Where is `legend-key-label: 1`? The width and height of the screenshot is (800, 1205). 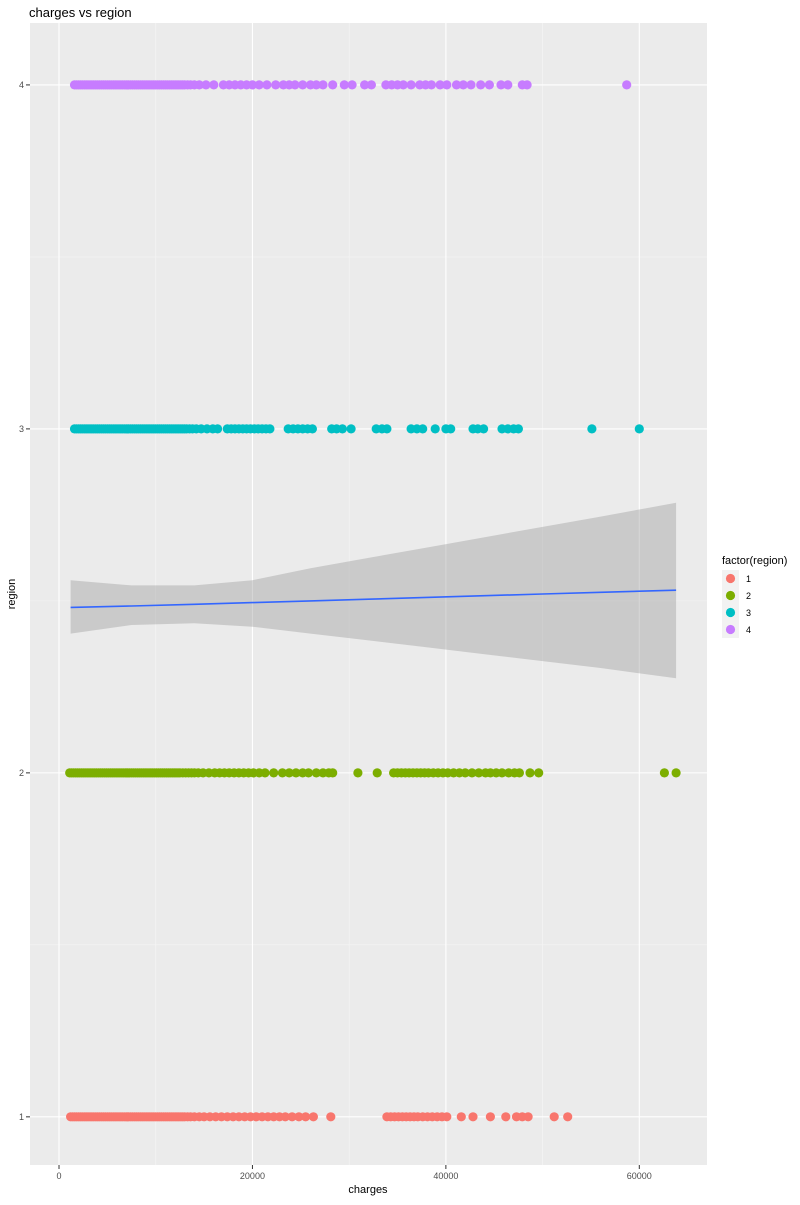
legend-key-label: 1 is located at coordinates (748, 579).